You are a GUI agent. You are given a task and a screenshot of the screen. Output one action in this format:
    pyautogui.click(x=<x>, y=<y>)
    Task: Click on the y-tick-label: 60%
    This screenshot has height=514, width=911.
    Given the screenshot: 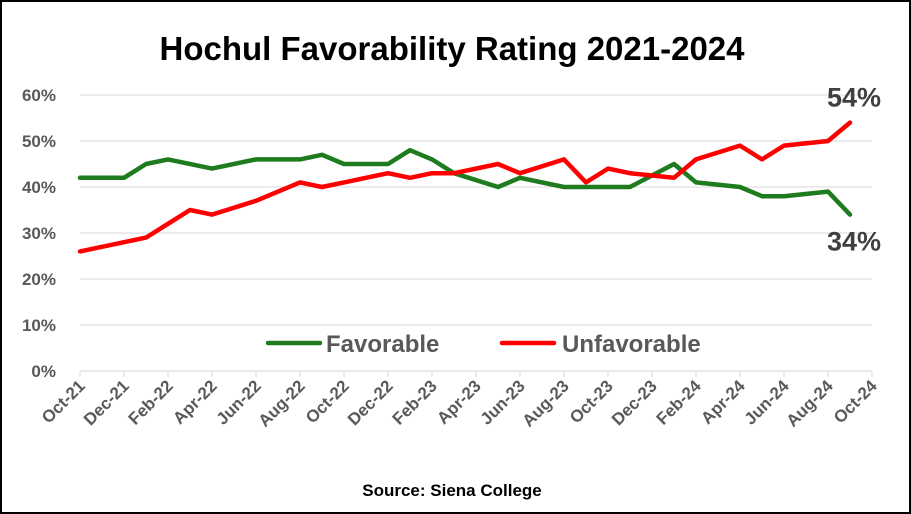 What is the action you would take?
    pyautogui.click(x=39, y=95)
    